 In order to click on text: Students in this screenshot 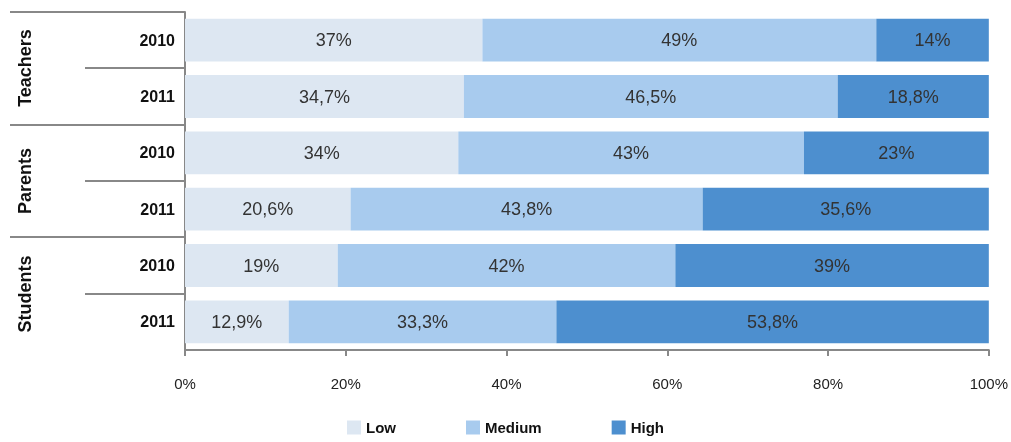, I will do `click(25, 294)`.